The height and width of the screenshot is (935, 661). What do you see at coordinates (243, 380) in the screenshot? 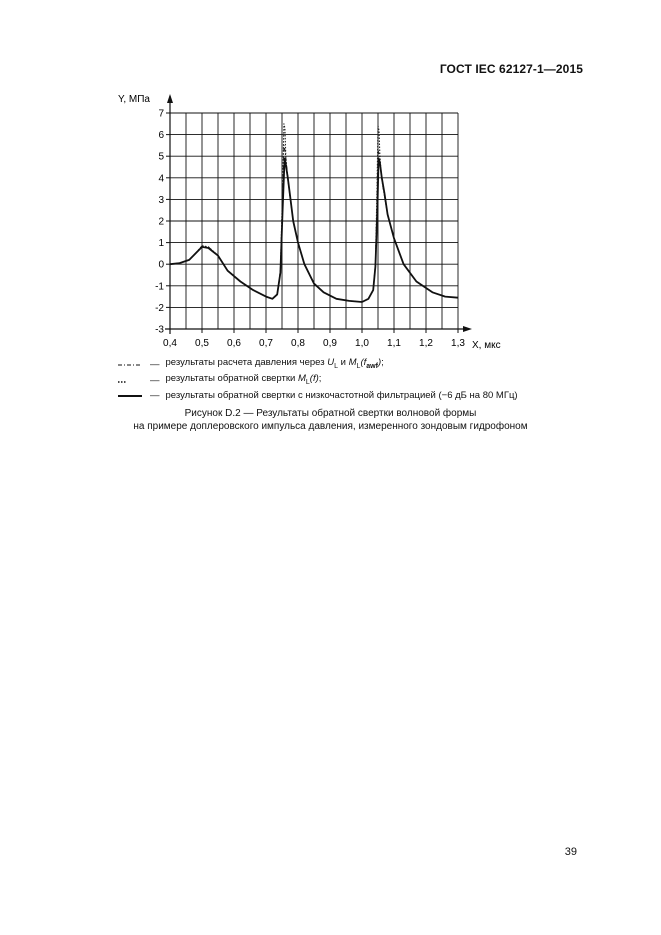
I see `legend-text-2: результаты обратной свертки ML(f);` at bounding box center [243, 380].